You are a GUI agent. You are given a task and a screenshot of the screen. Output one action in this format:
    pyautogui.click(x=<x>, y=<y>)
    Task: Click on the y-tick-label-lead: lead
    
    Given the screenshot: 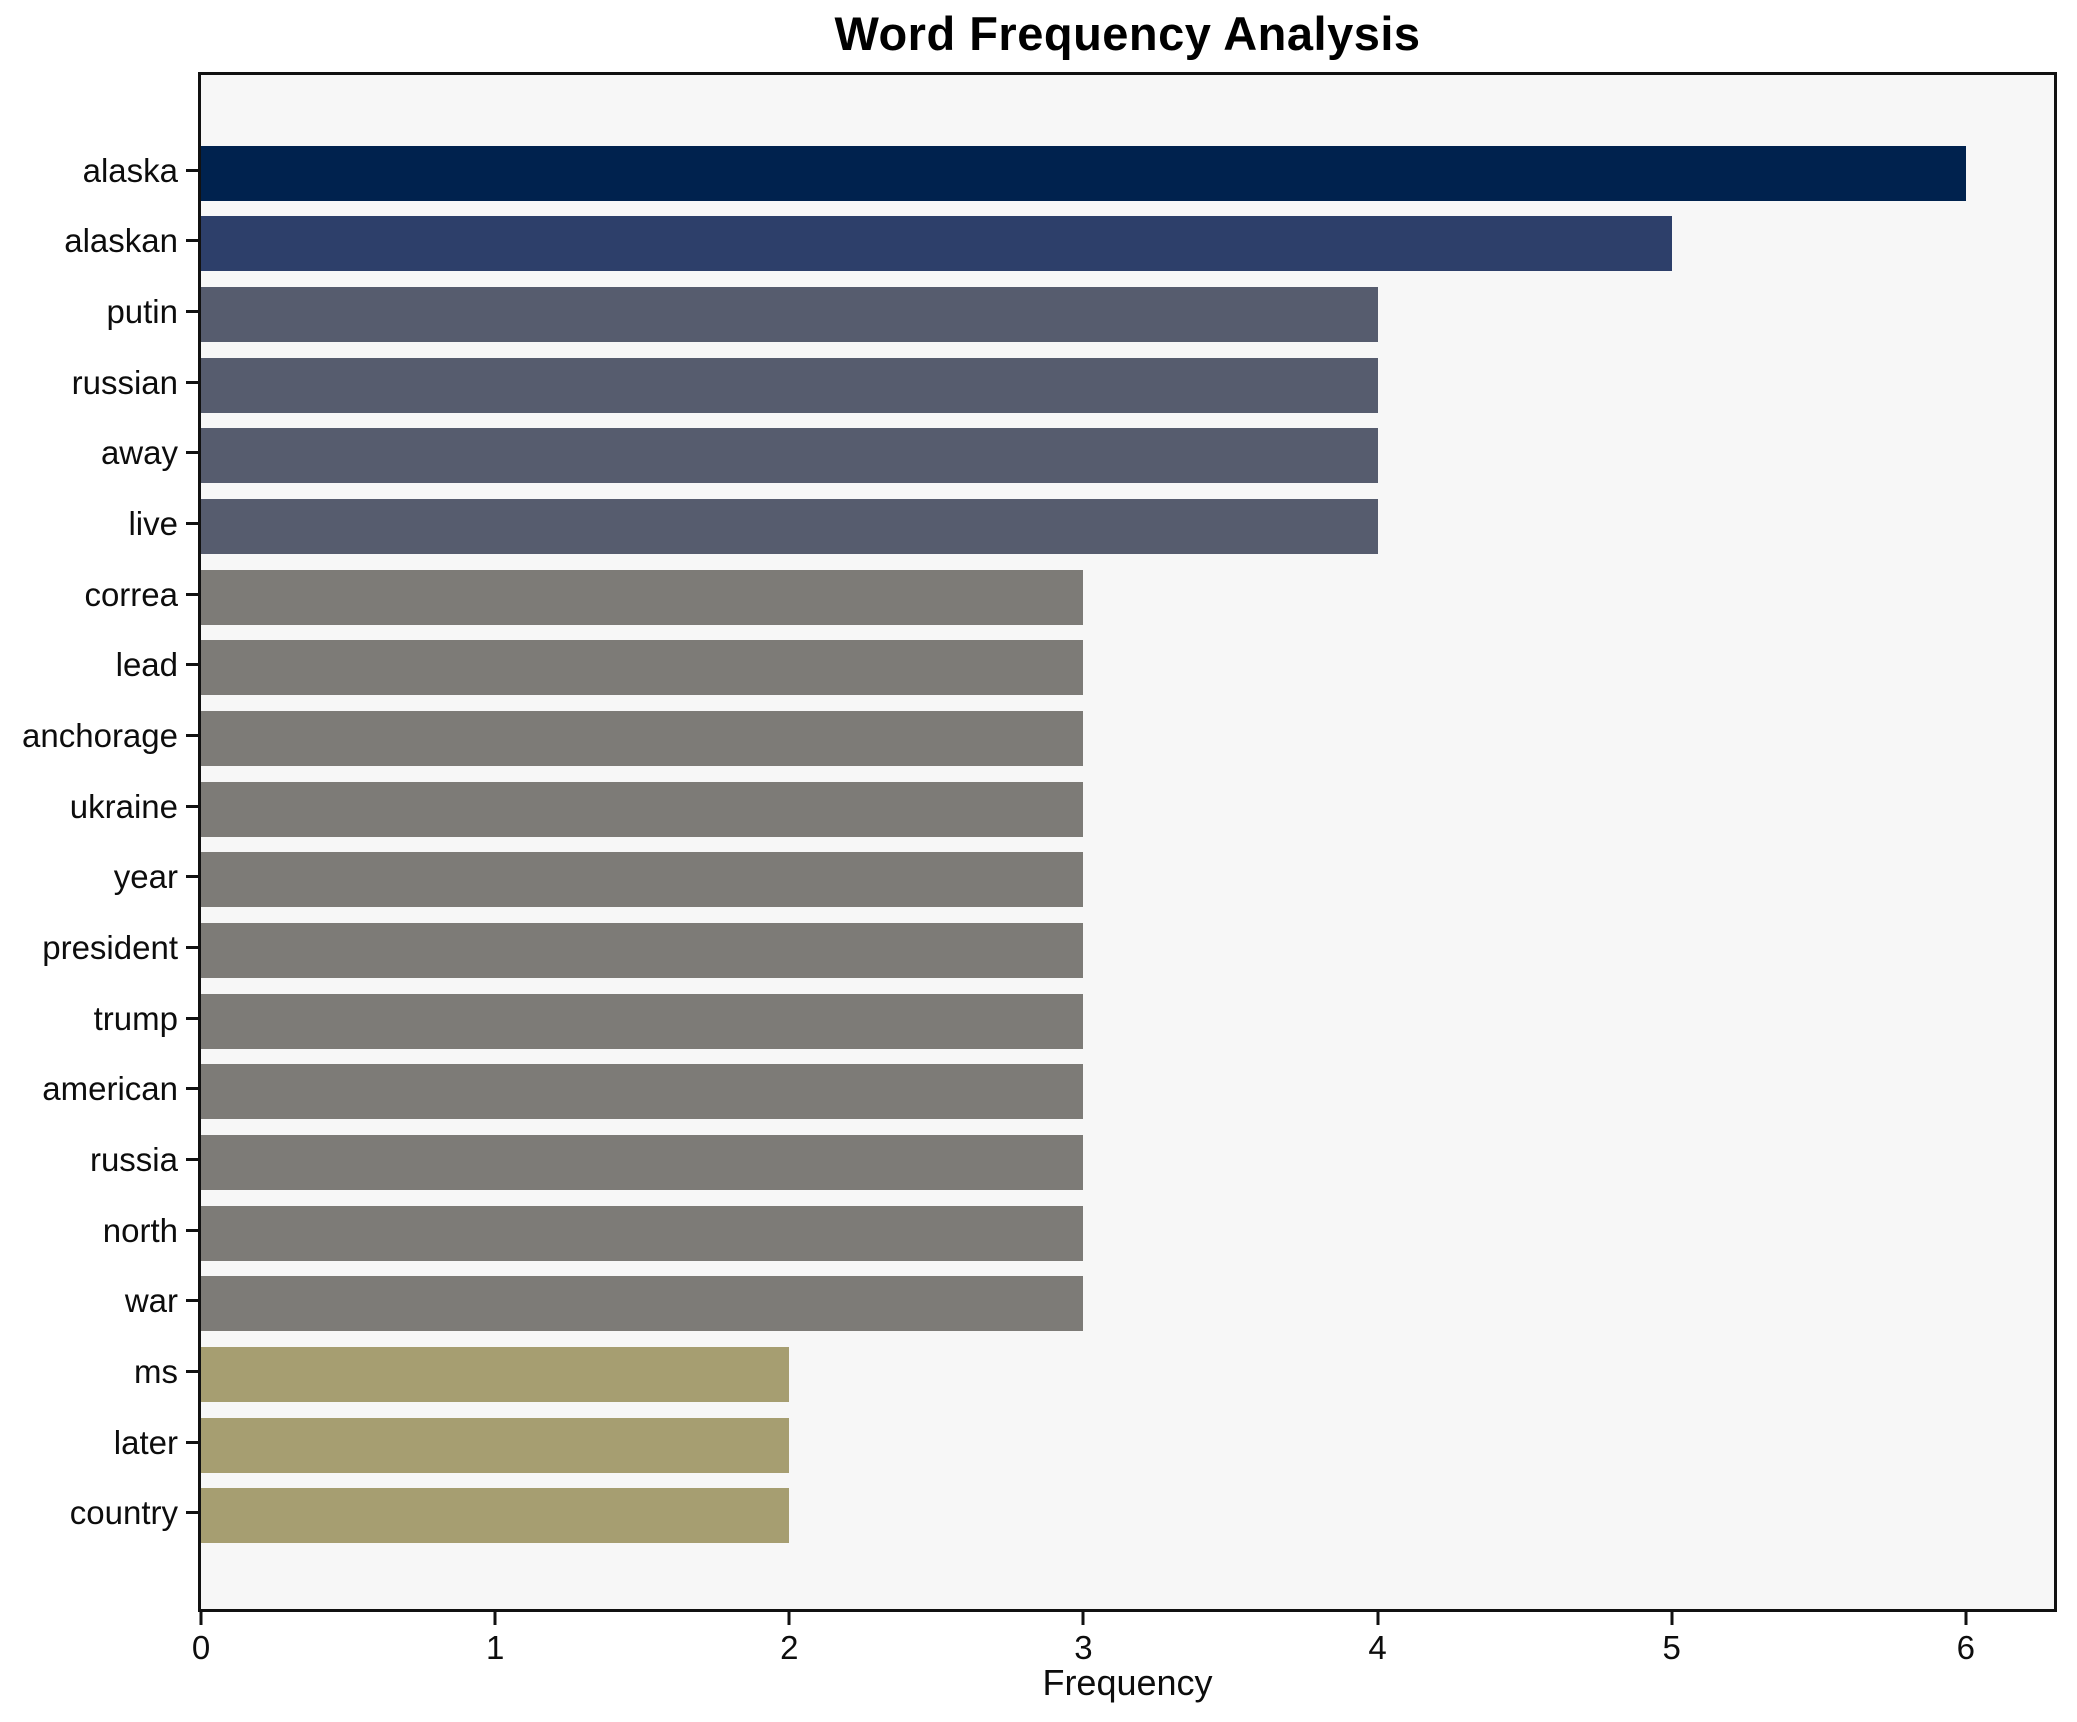 What is the action you would take?
    pyautogui.click(x=146, y=665)
    